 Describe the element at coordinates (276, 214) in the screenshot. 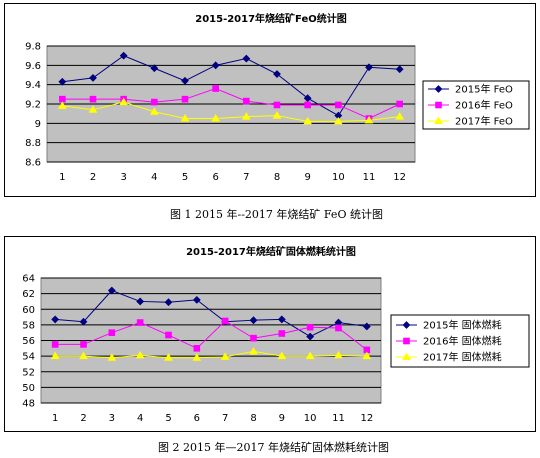

I see `feo-chart-caption: 图 1 2015 年--2017 年烧结矿 FeO 统计图` at that location.